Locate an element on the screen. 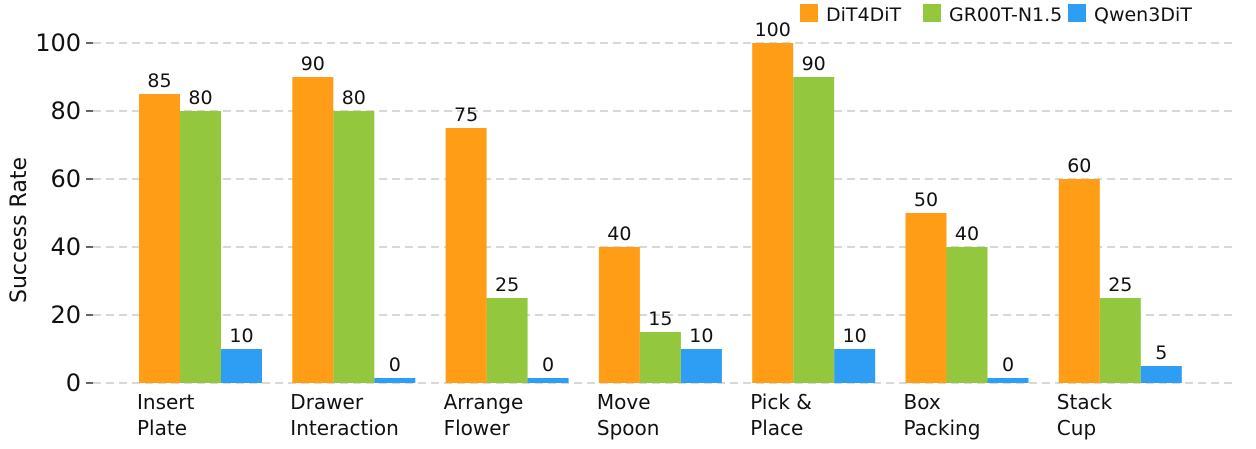 Image resolution: width=1256 pixels, height=449 pixels. x-tick-label-line: Arrange is located at coordinates (484, 402).